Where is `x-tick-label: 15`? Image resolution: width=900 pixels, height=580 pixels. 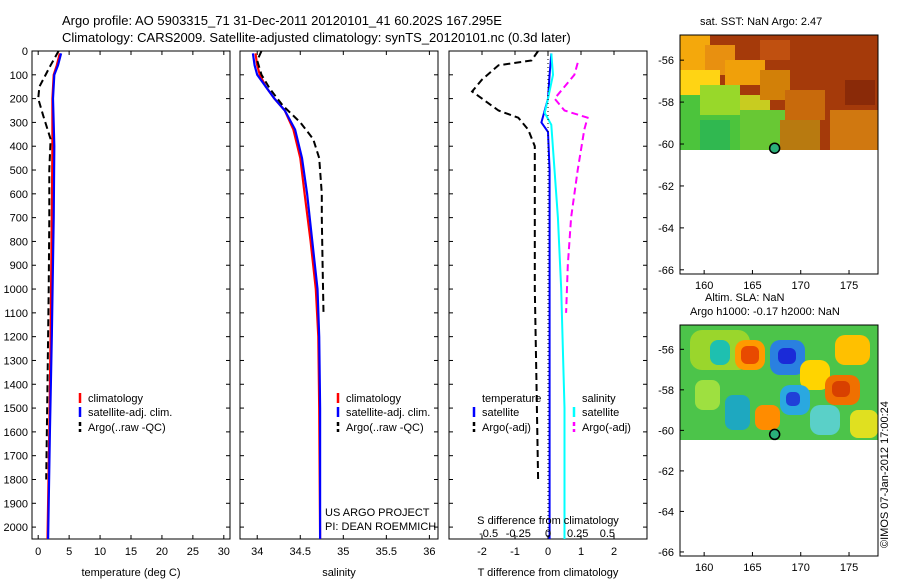 x-tick-label: 15 is located at coordinates (131, 552).